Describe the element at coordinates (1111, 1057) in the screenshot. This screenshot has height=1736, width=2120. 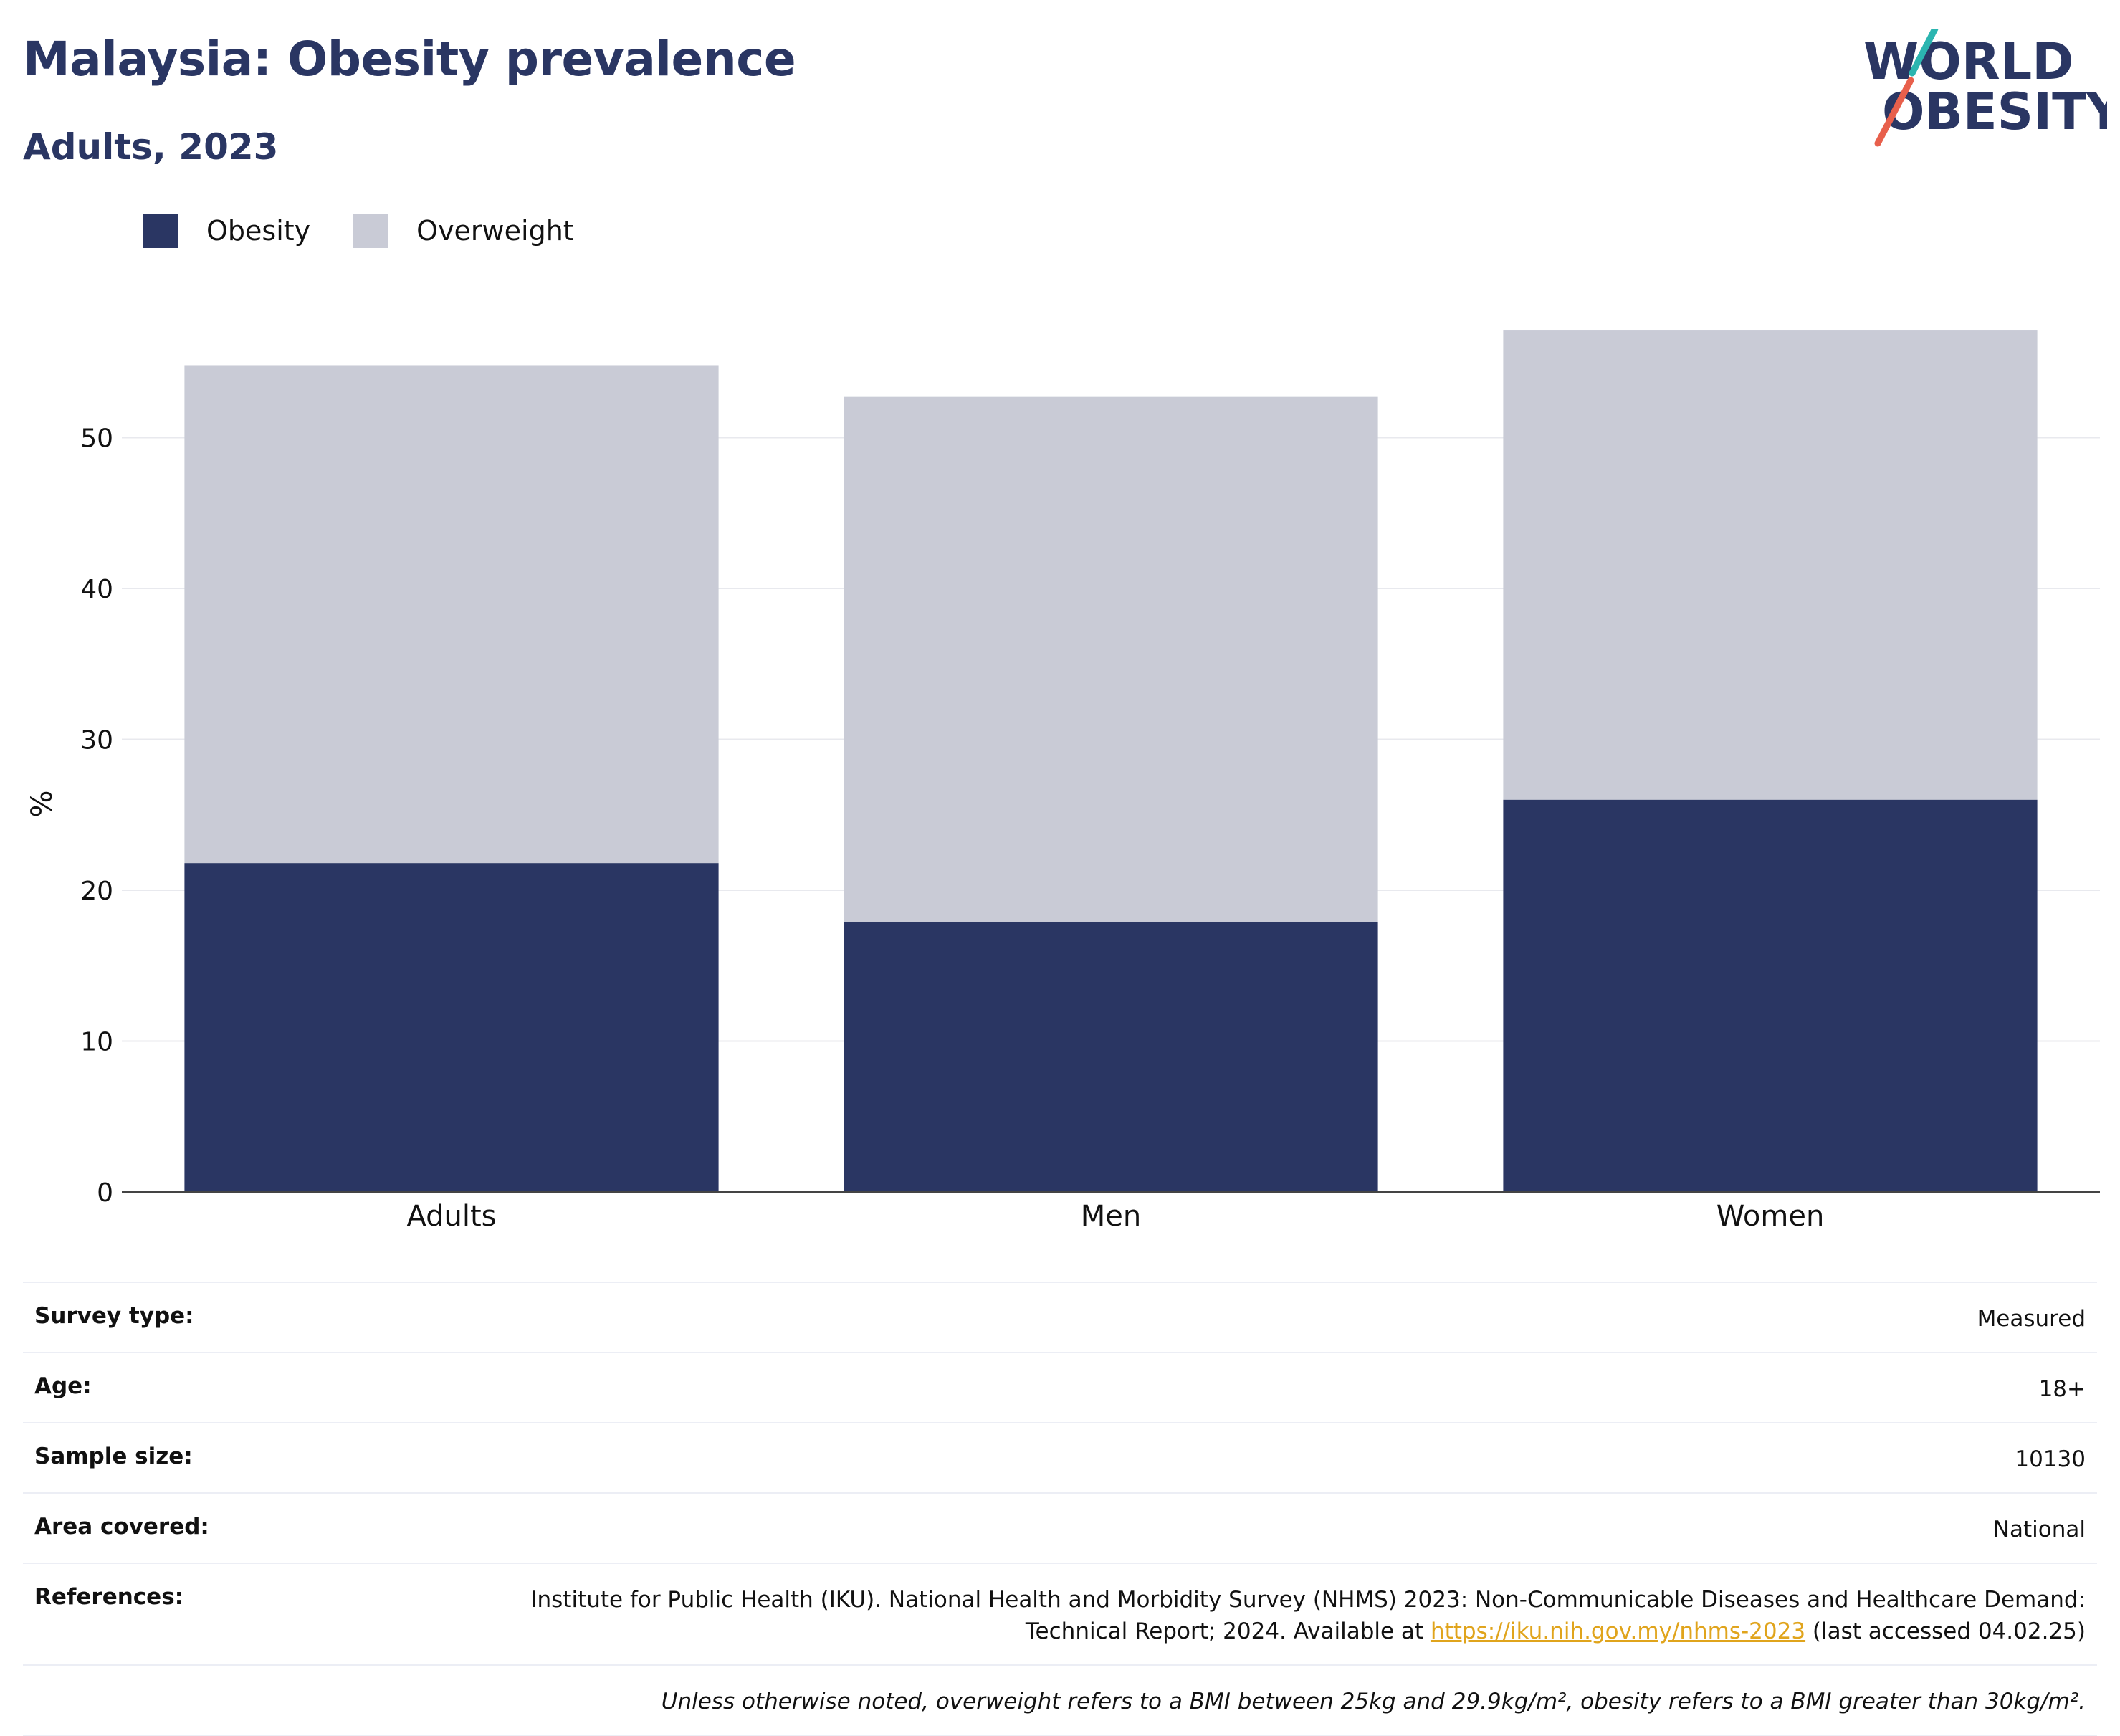
I see `bar-obesity-men` at that location.